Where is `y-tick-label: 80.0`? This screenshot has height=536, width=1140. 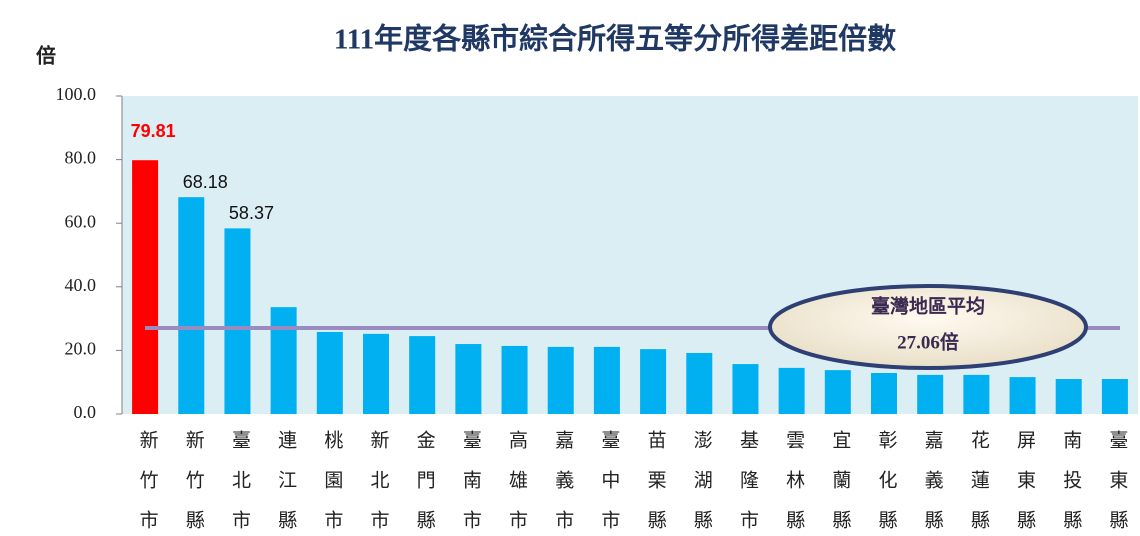 y-tick-label: 80.0 is located at coordinates (81, 158).